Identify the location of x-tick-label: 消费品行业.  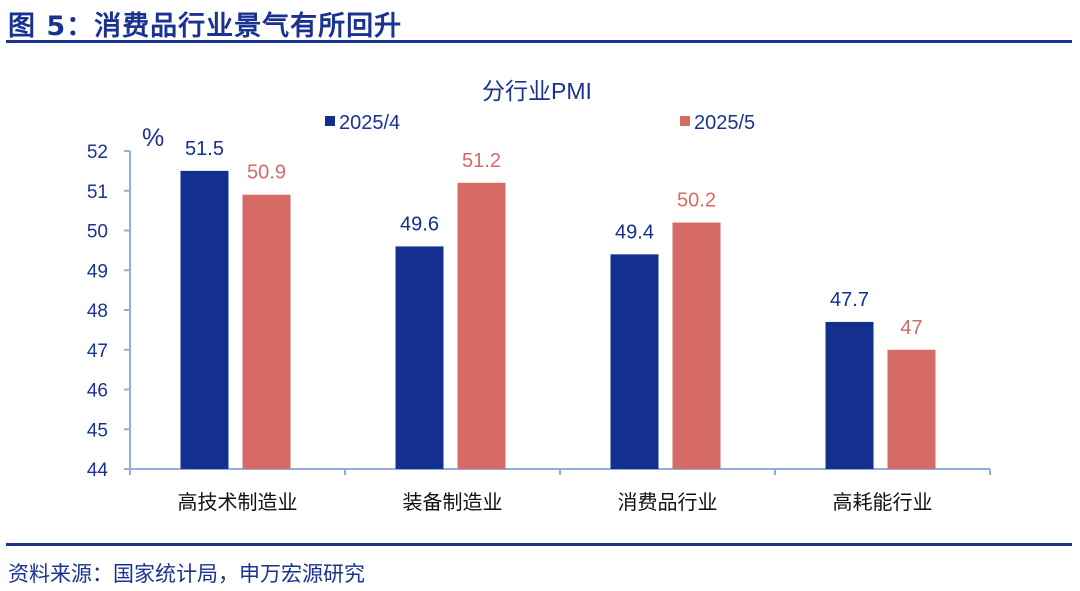
(668, 502).